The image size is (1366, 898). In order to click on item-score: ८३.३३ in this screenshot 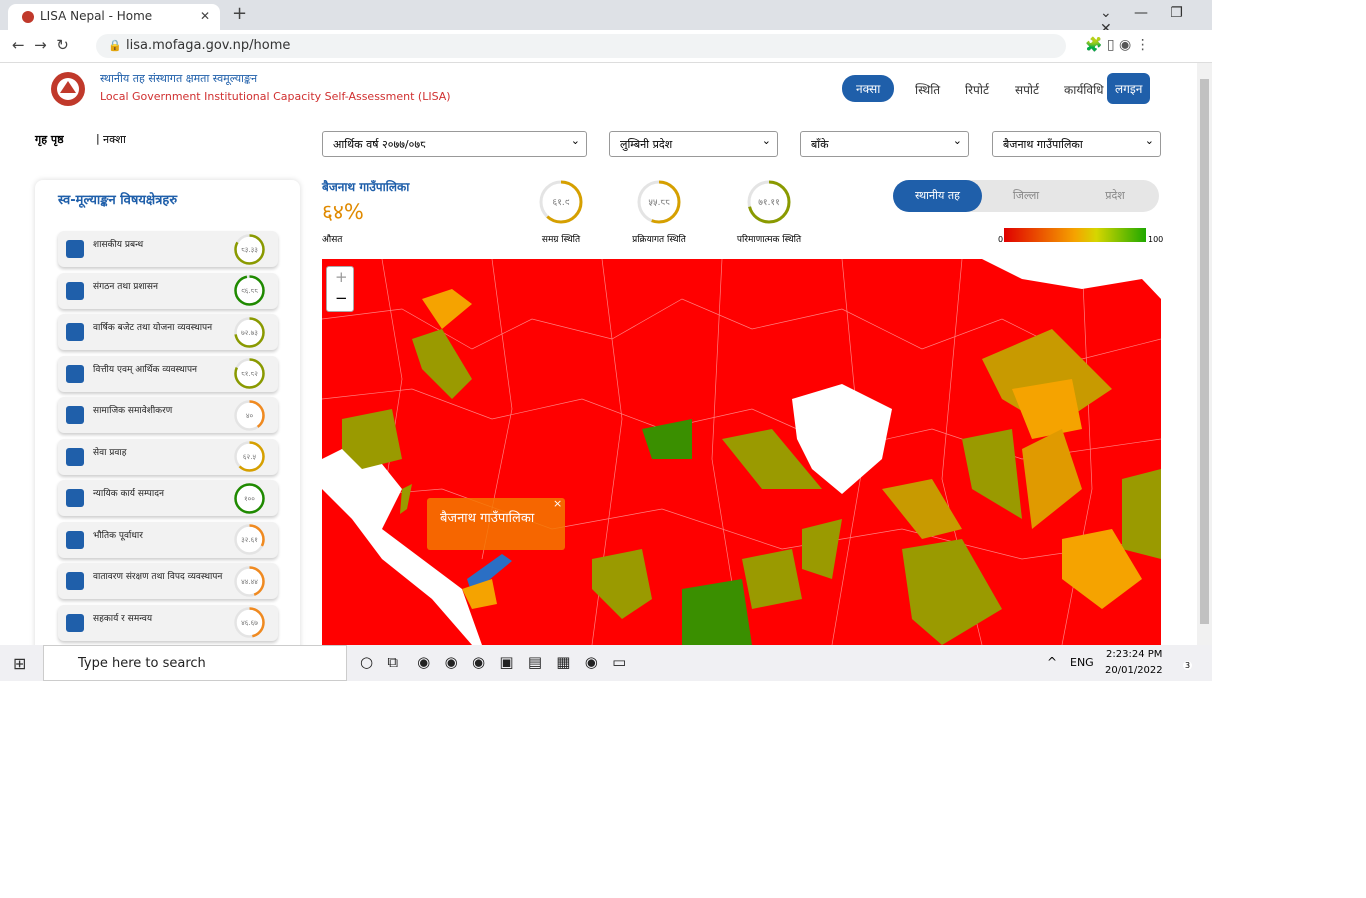, I will do `click(249, 249)`.